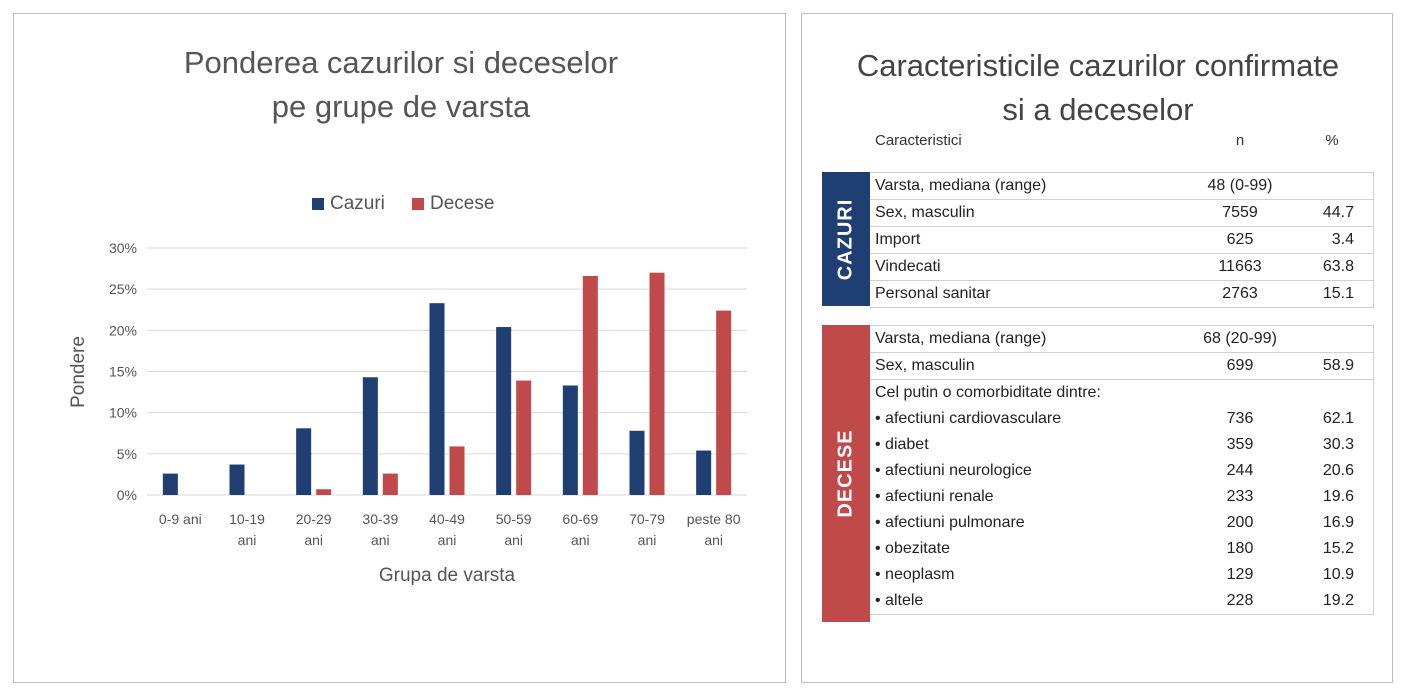 The height and width of the screenshot is (696, 1402). What do you see at coordinates (845, 473) in the screenshot?
I see `decese-label-text: DECESE` at bounding box center [845, 473].